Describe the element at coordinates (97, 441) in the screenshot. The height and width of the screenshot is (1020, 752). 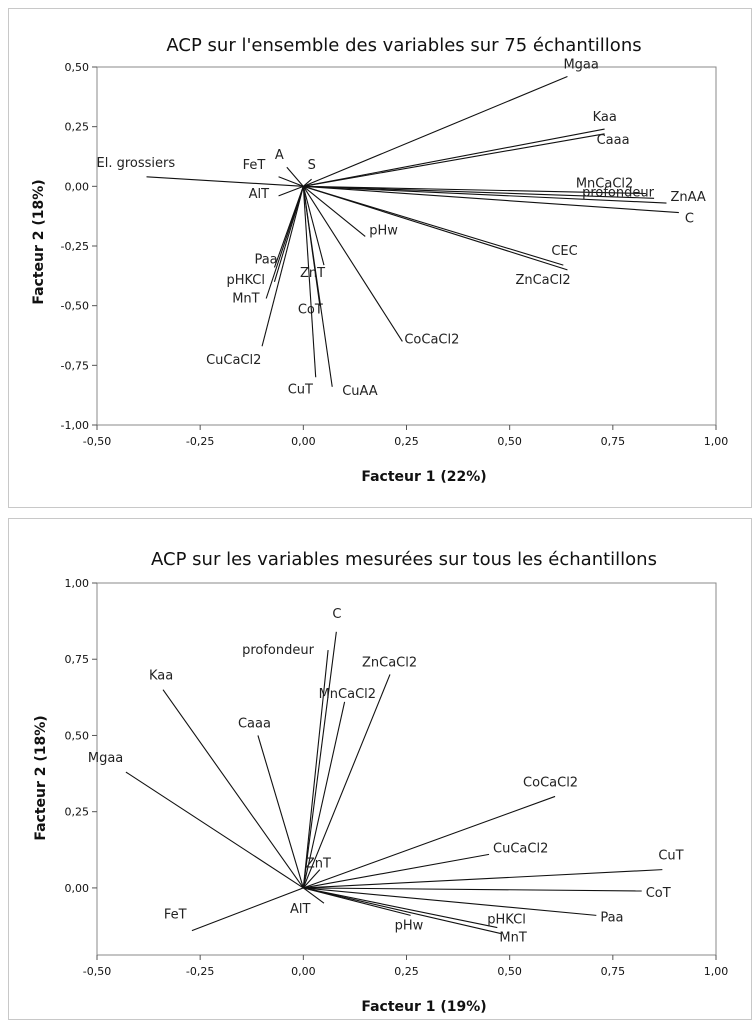
I see `x-tick-label: -0,50` at that location.